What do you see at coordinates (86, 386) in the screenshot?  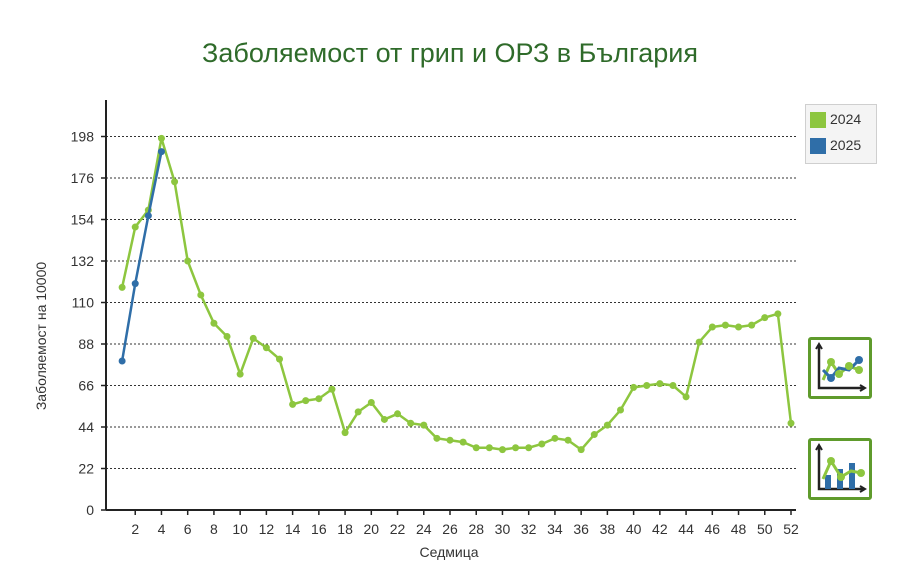 I see `y-tick-label-66: 66` at bounding box center [86, 386].